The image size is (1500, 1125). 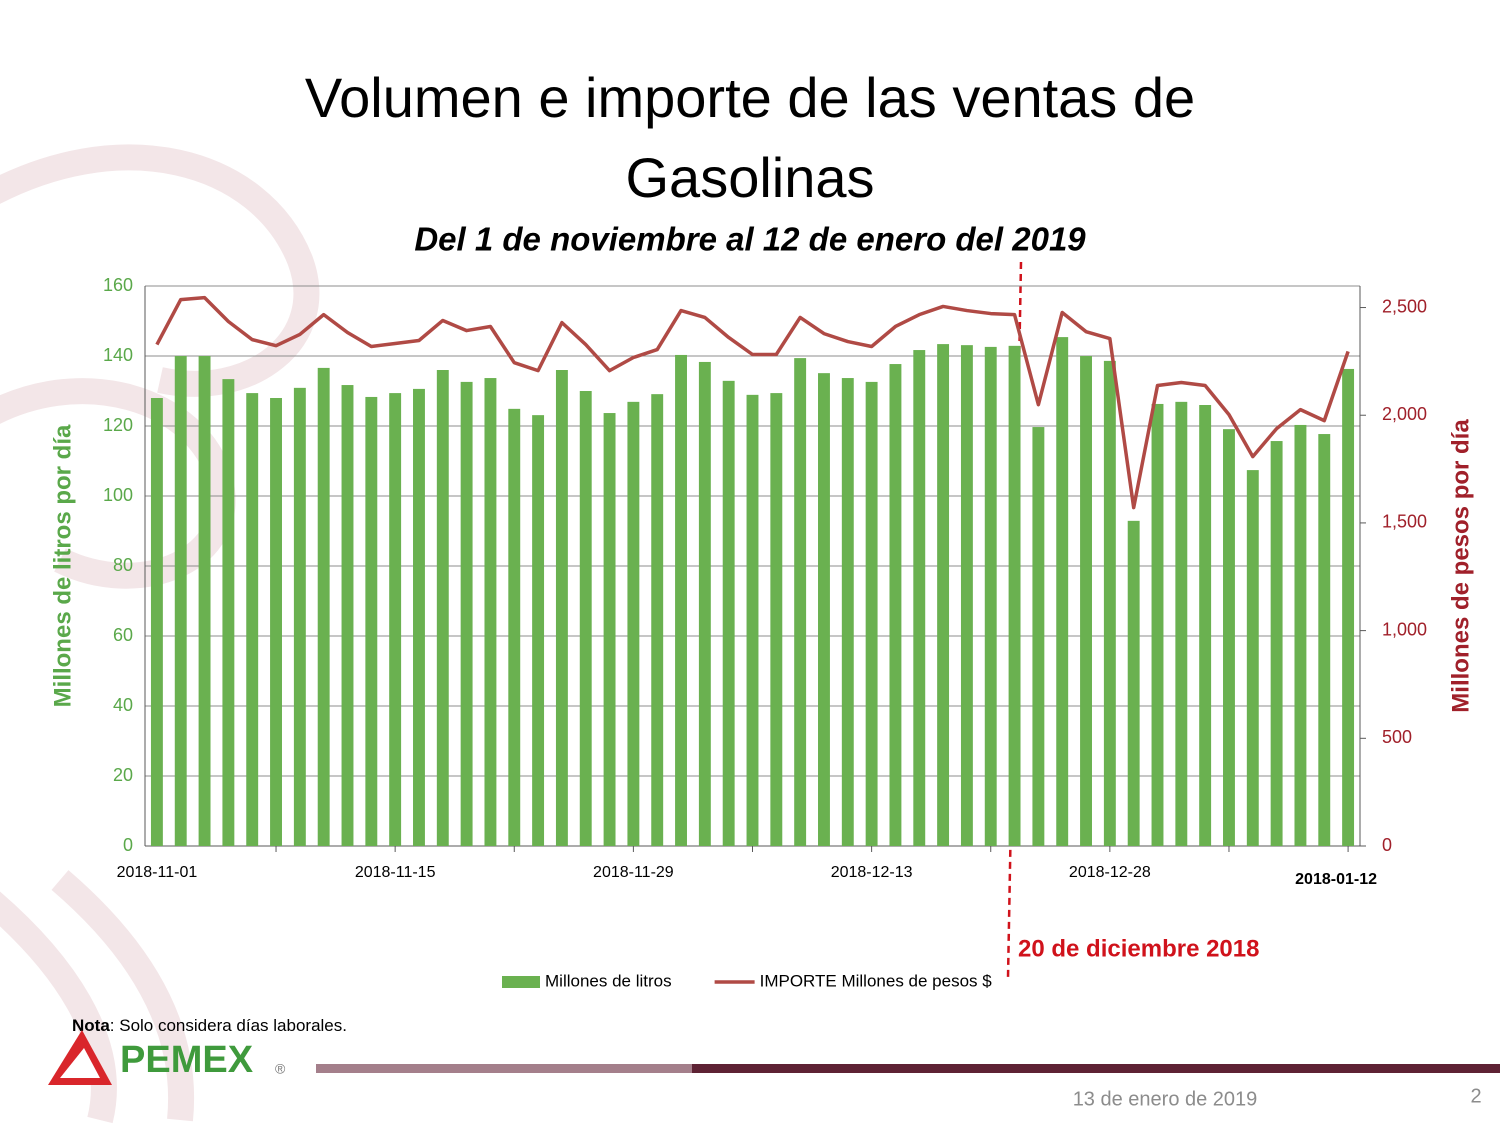 What do you see at coordinates (123, 635) in the screenshot?
I see `y-tick-label: 60` at bounding box center [123, 635].